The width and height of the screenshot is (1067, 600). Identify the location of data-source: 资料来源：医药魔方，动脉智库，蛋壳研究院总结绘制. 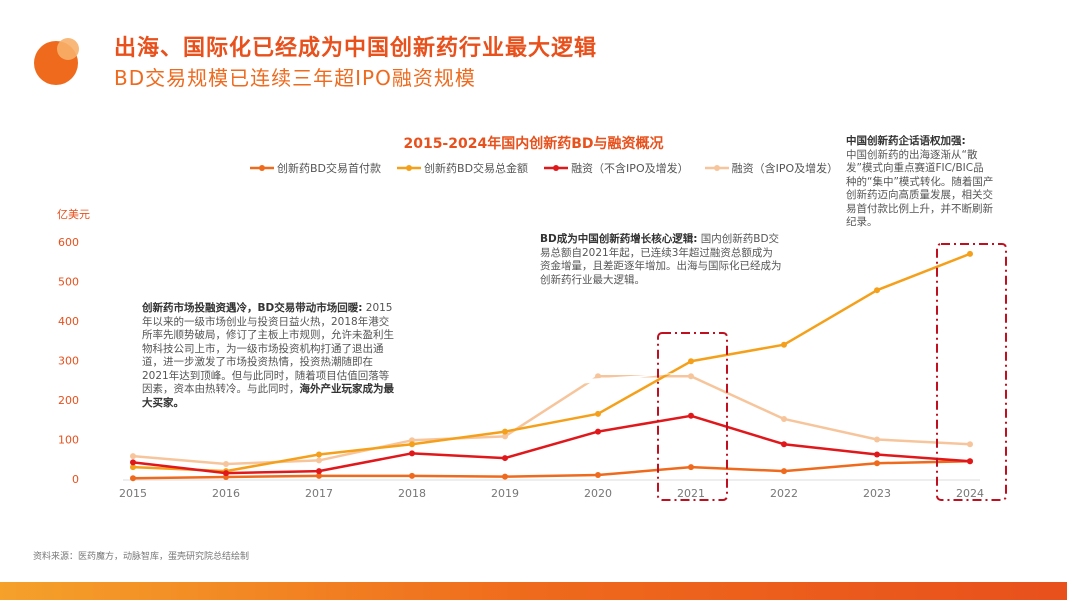
(141, 557).